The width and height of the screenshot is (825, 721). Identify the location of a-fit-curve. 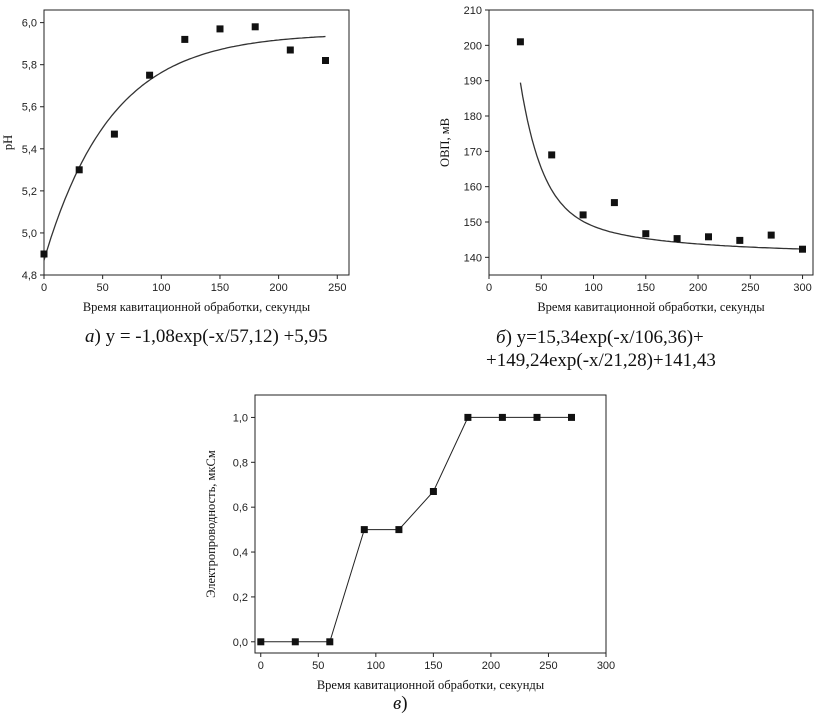
(184, 148).